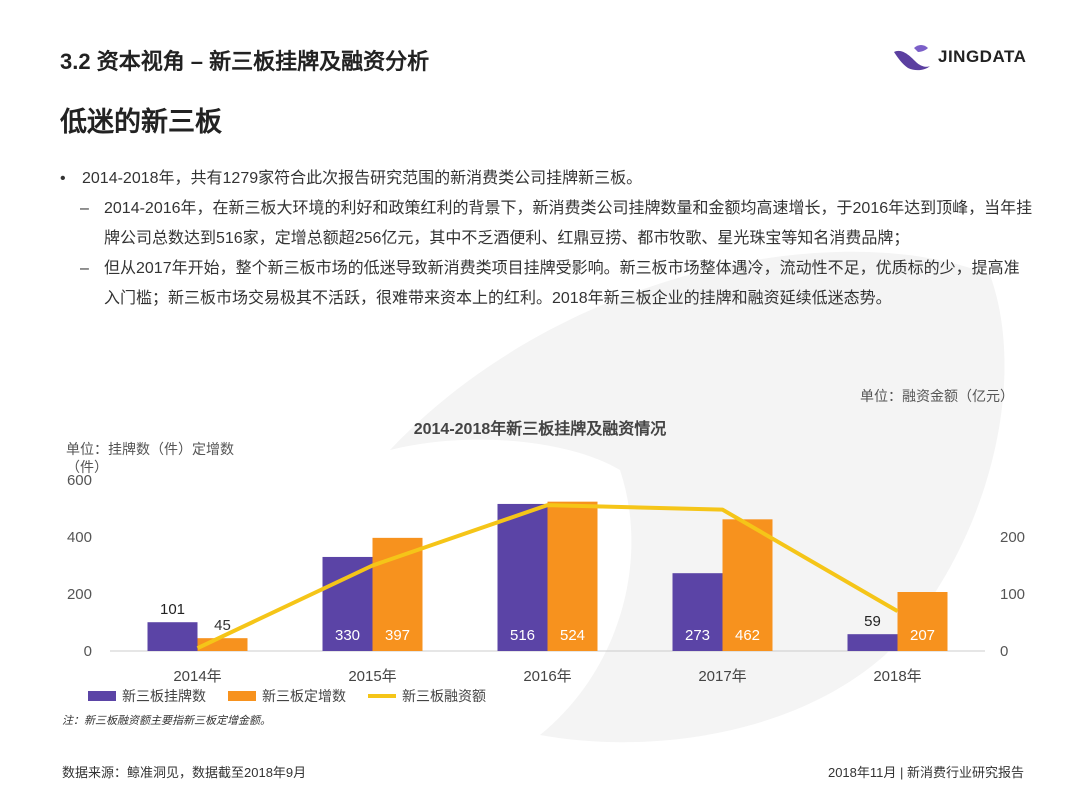  I want to click on left-axis-unit-label: 单位：挂牌数（件）定增数（件）, so click(150, 458).